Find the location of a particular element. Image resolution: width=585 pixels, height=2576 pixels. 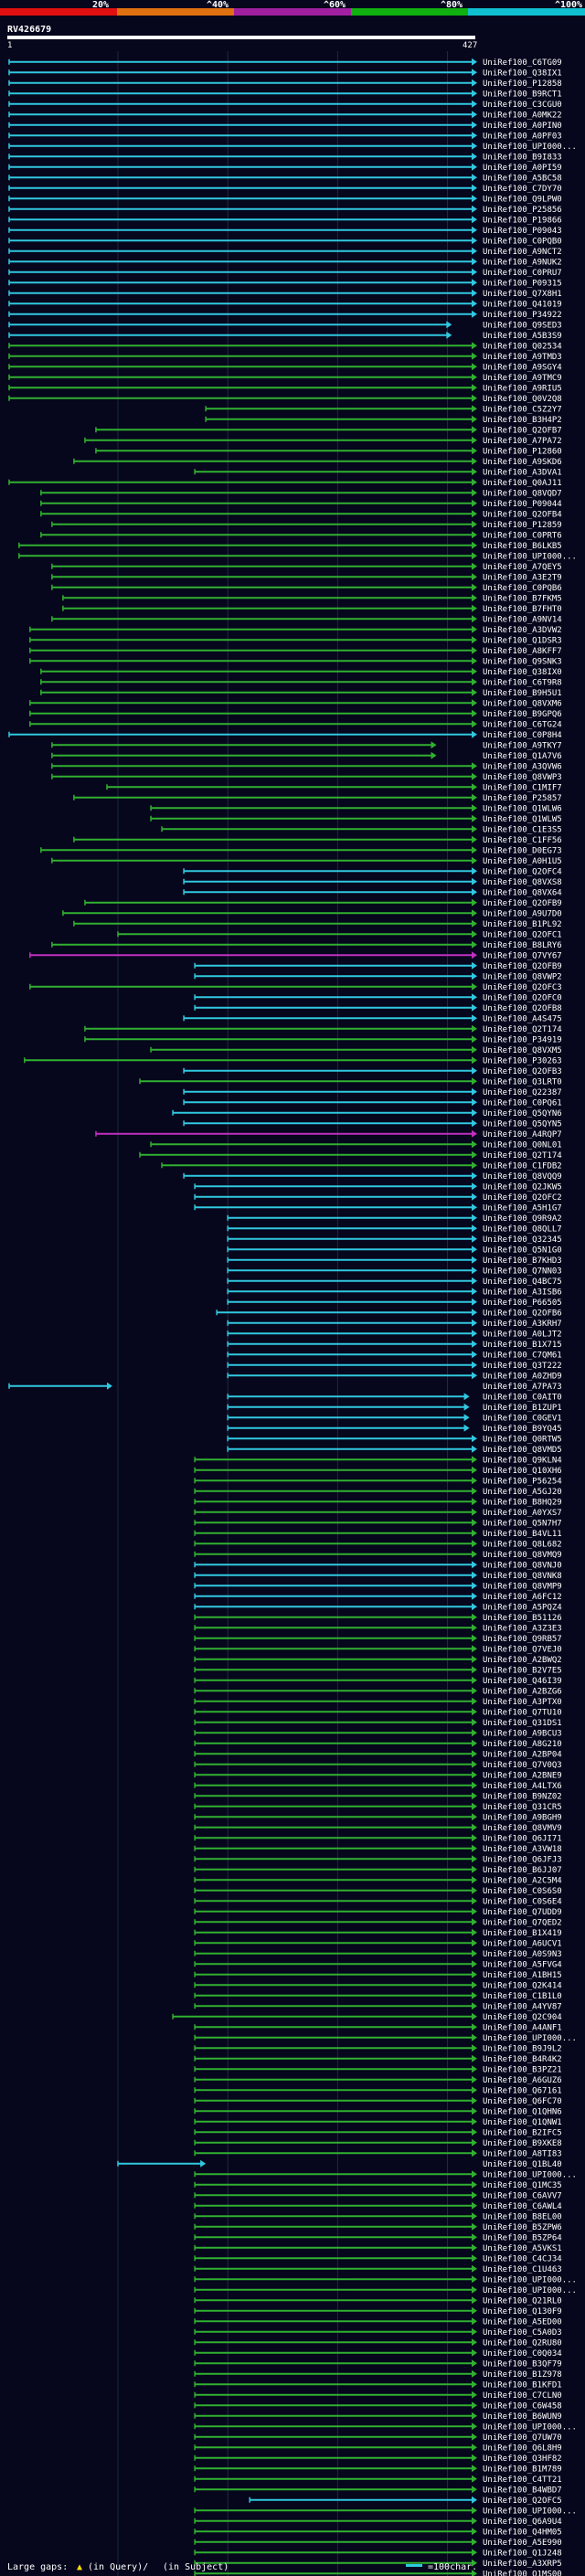

hit-row: UniRef100_Q1QNW1 is located at coordinates (378, 2122).